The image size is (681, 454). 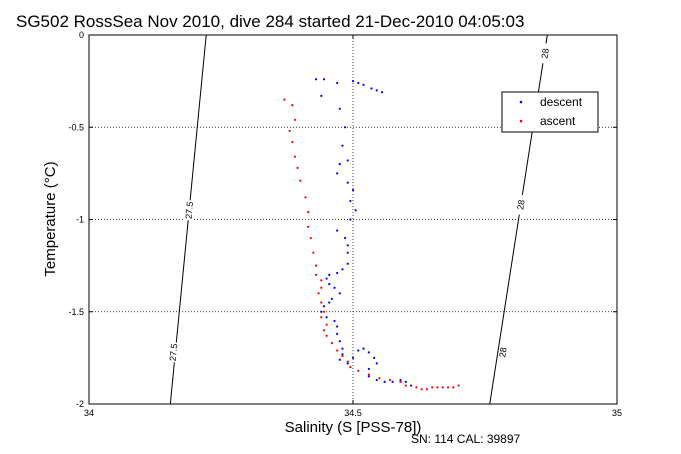 I want to click on y-tick-label: -1.5, so click(x=76, y=312).